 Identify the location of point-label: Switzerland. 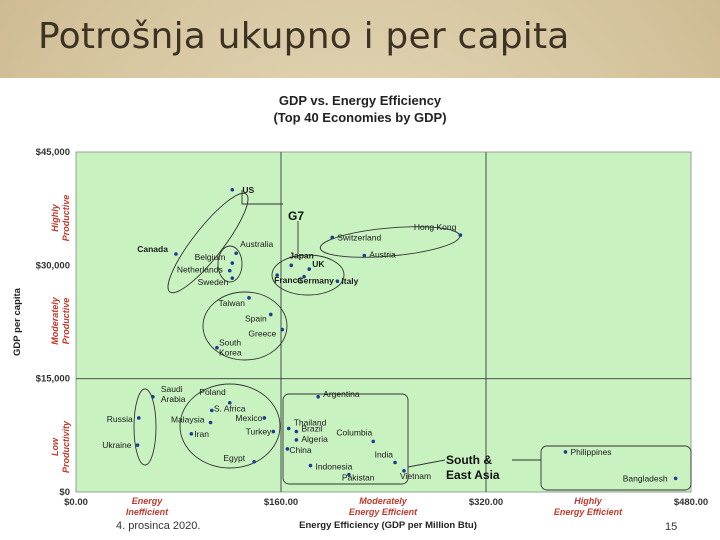
(359, 237).